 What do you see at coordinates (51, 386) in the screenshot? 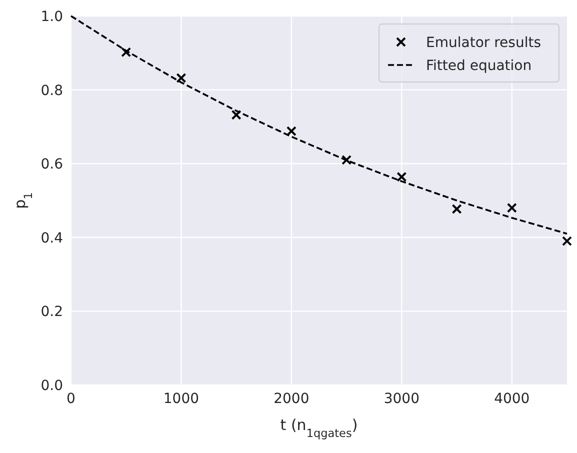
I see `y-tick-label: 0.0` at bounding box center [51, 386].